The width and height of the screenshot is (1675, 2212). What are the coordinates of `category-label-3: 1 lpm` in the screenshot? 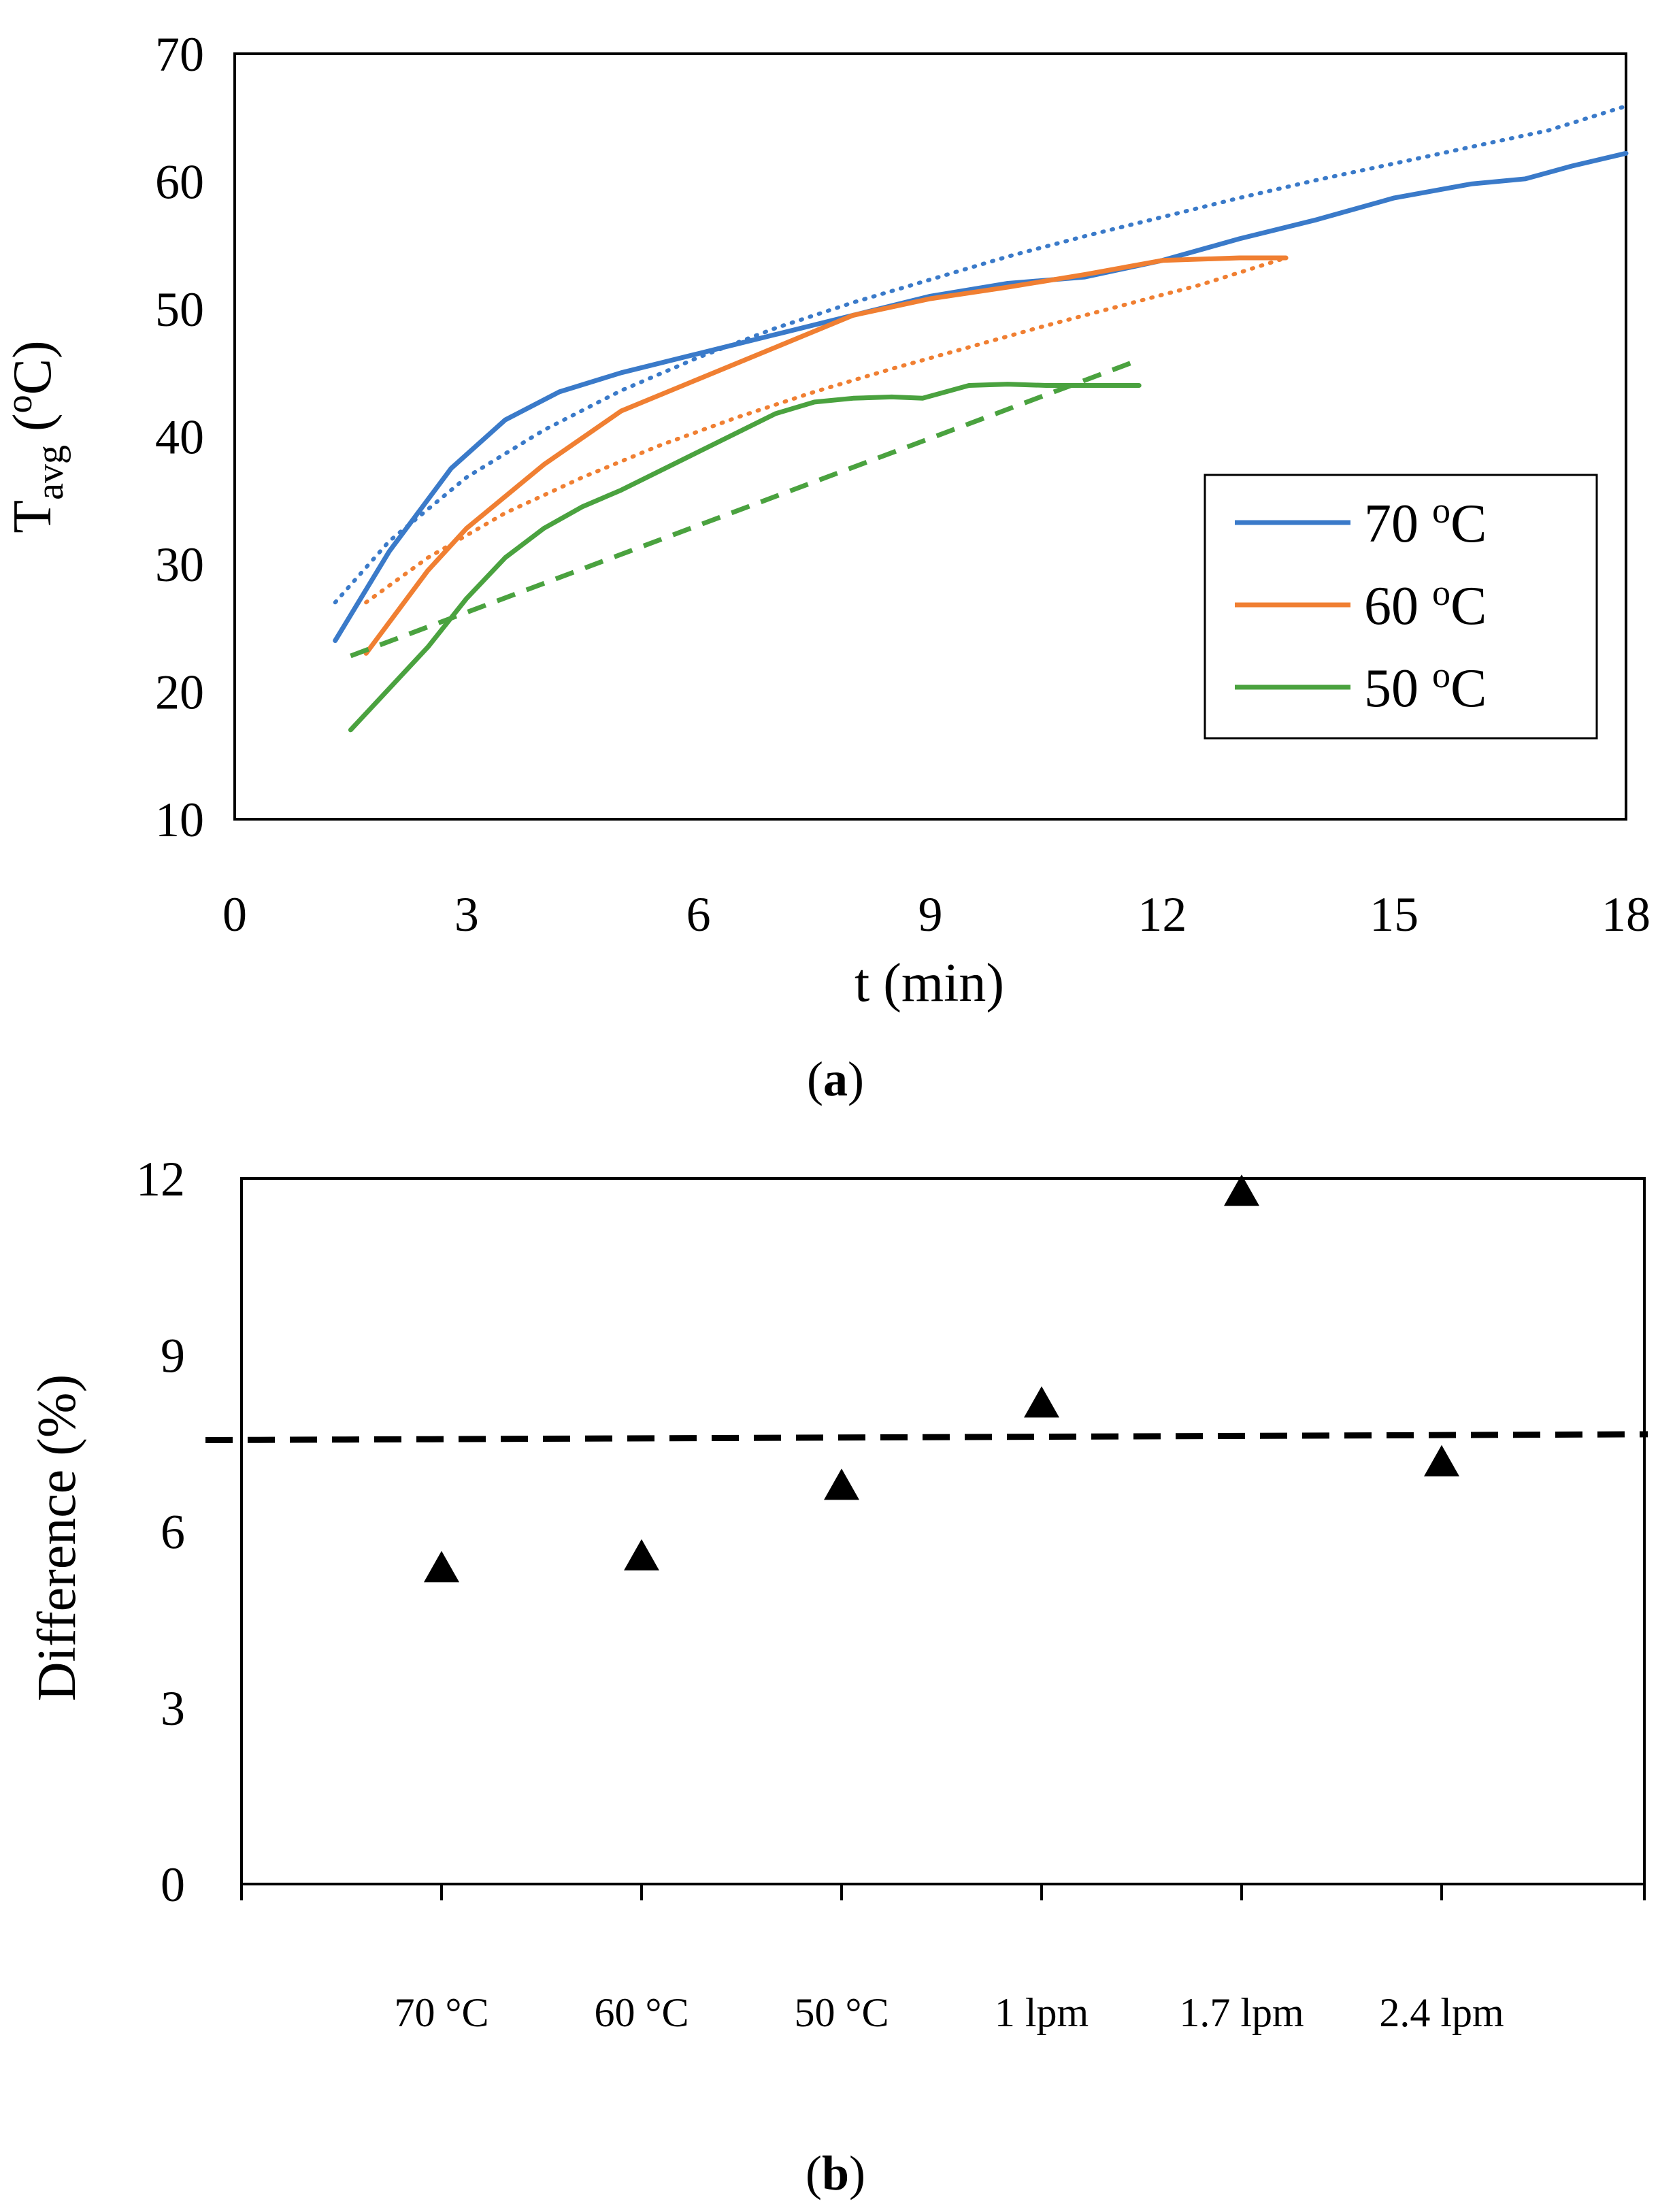 It's located at (1042, 2012).